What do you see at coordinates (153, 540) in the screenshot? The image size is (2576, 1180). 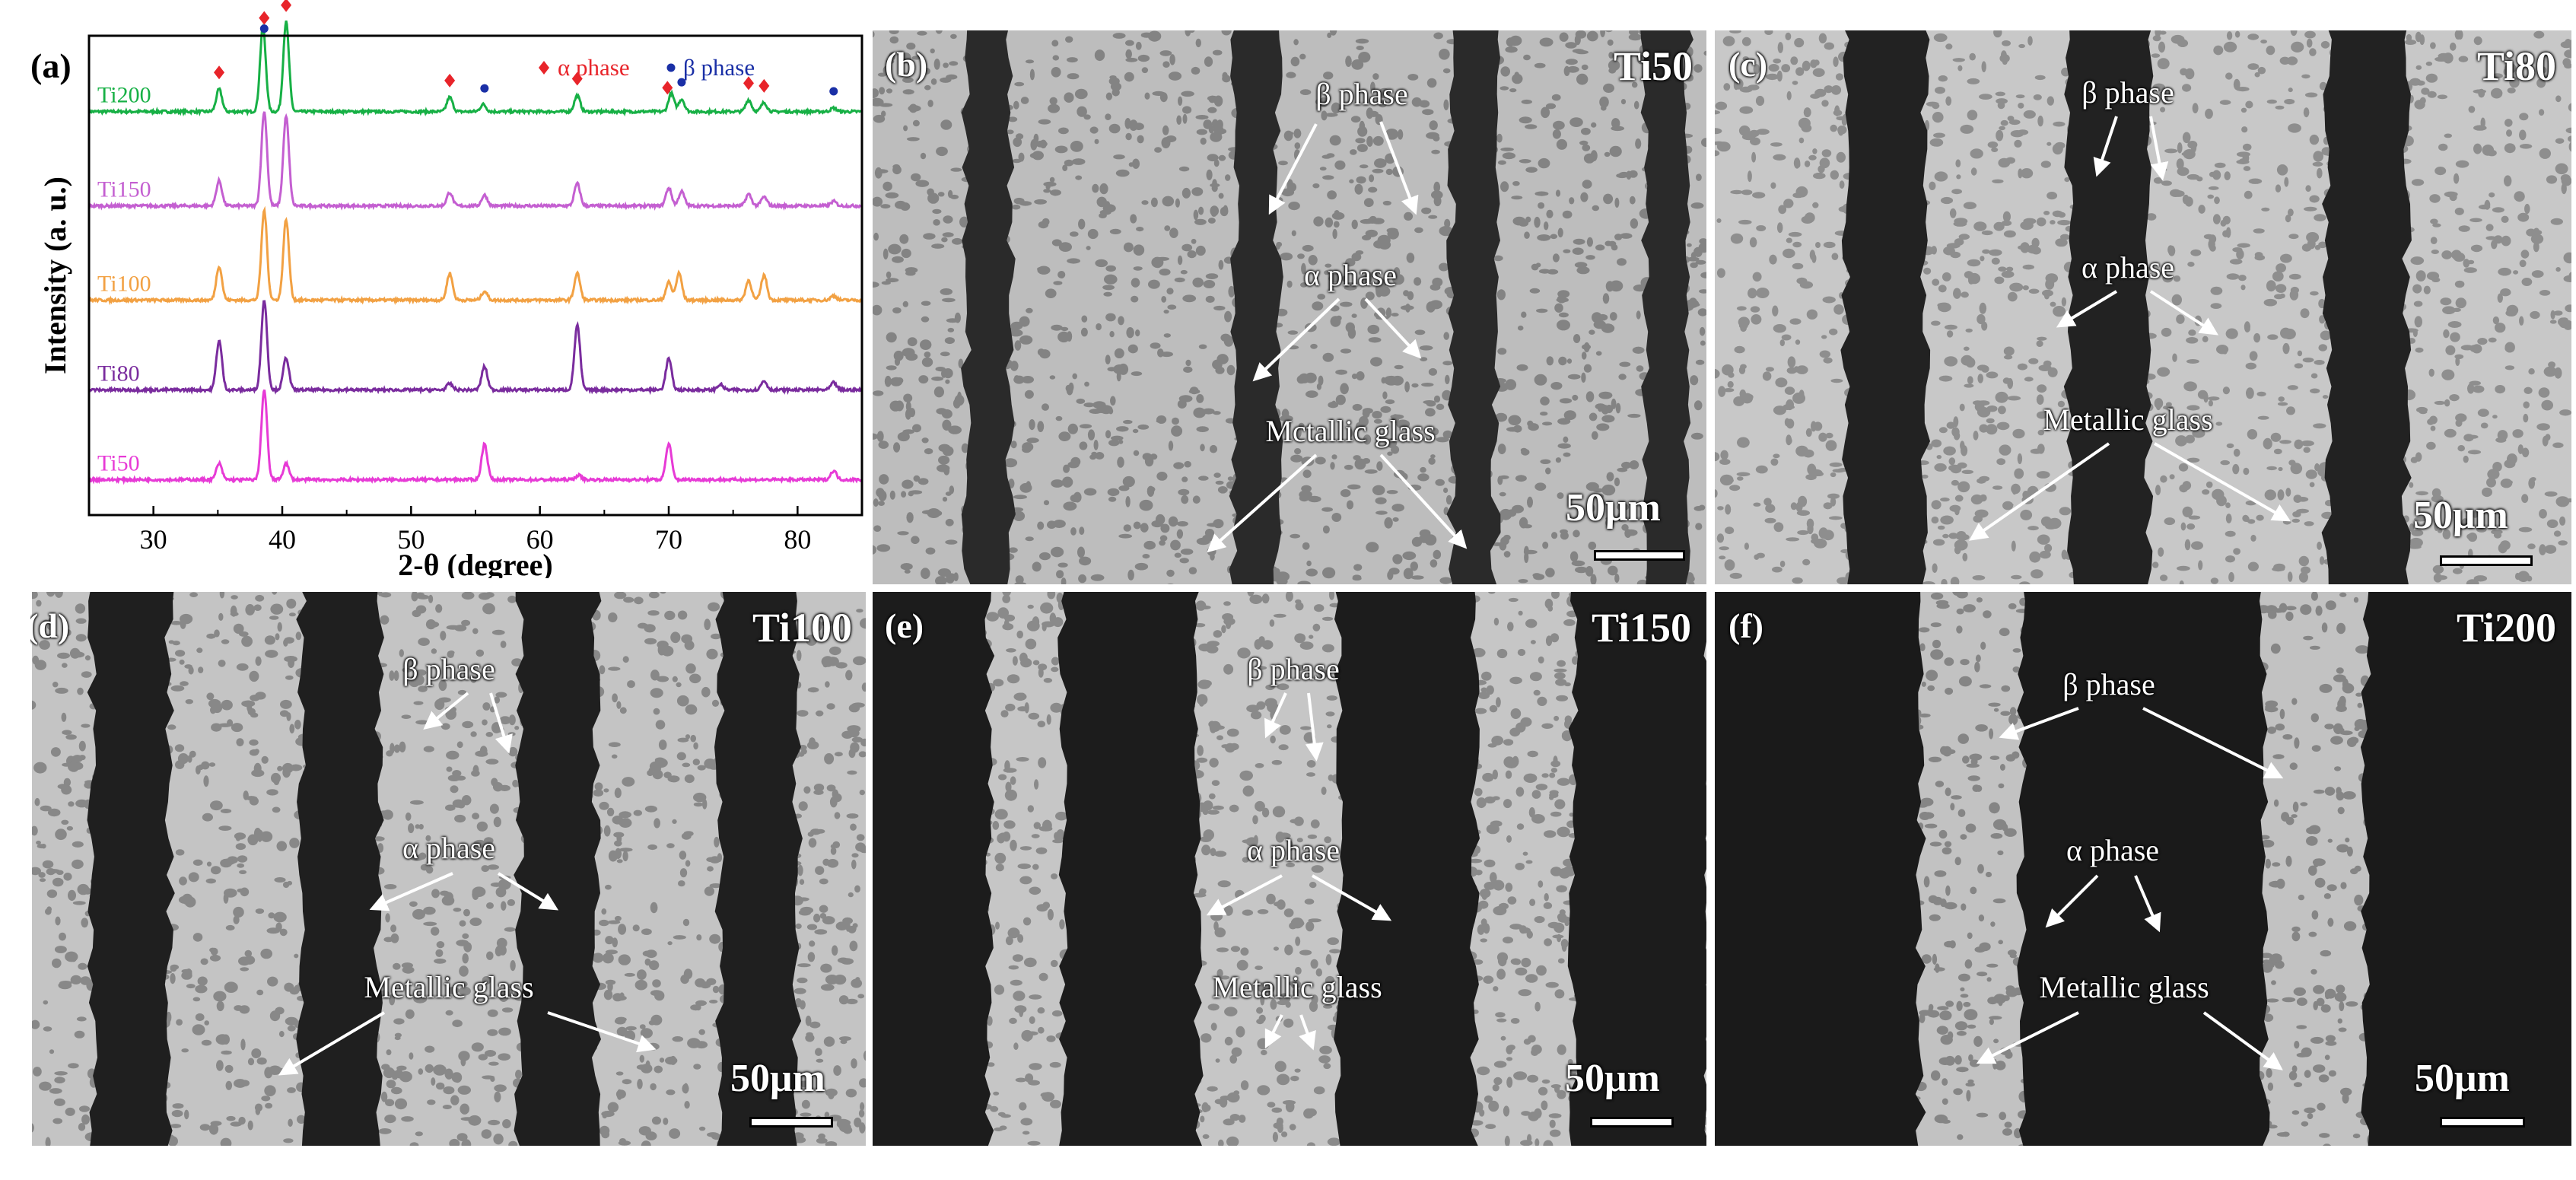 I see `x-tick-label: 30` at bounding box center [153, 540].